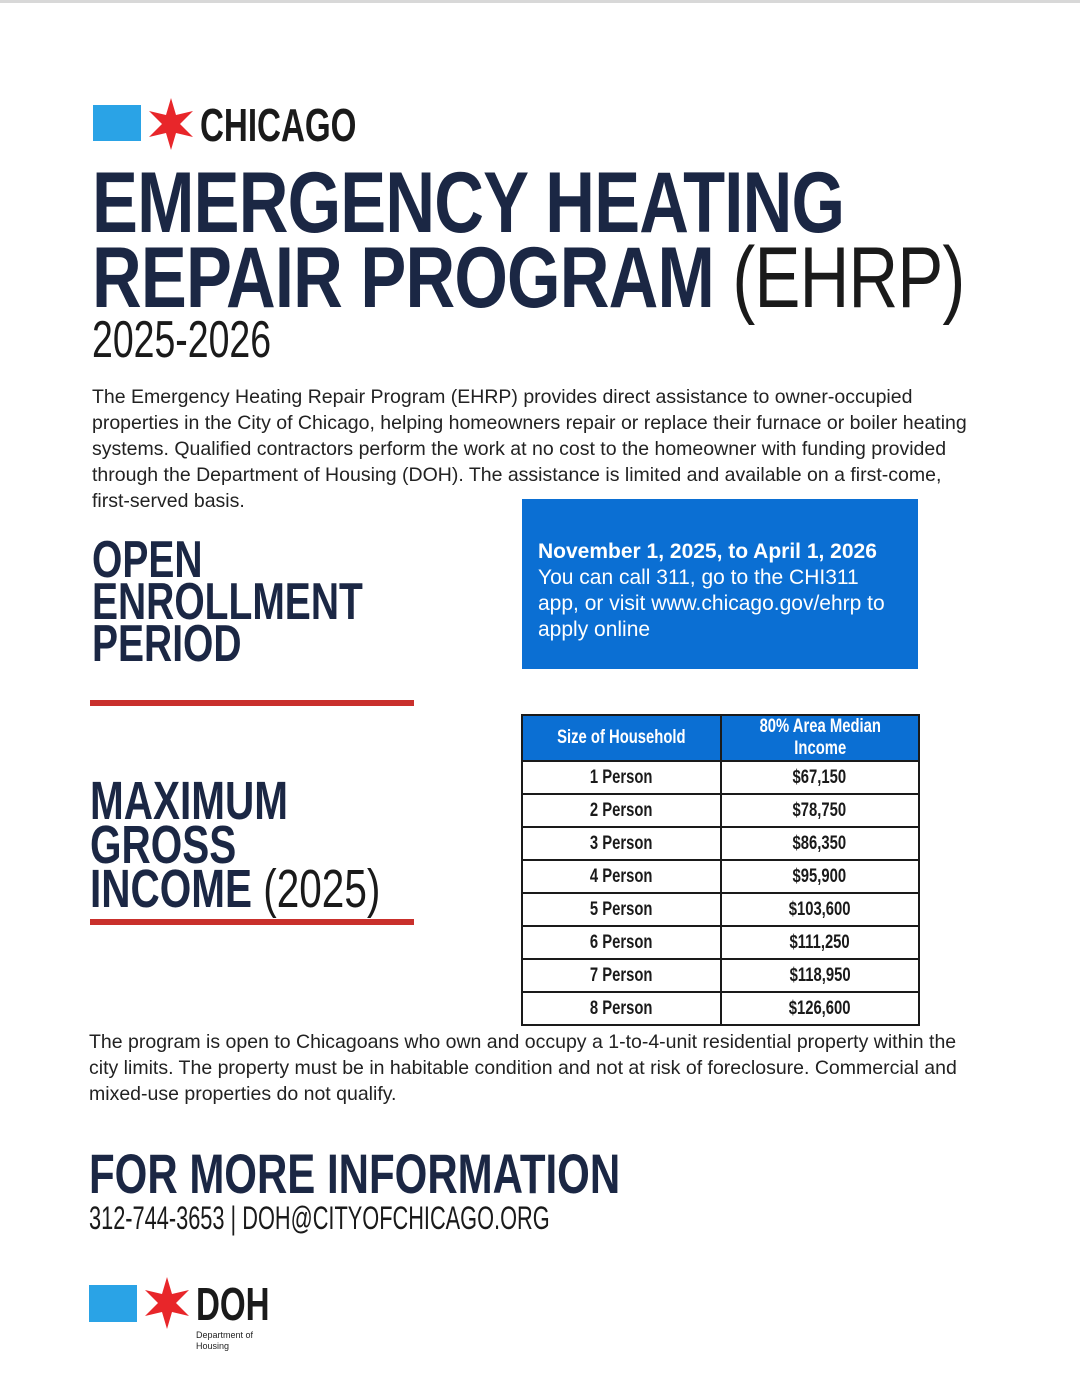 The height and width of the screenshot is (1396, 1080). I want to click on table-row: 5 Person $103,600, so click(720, 909).